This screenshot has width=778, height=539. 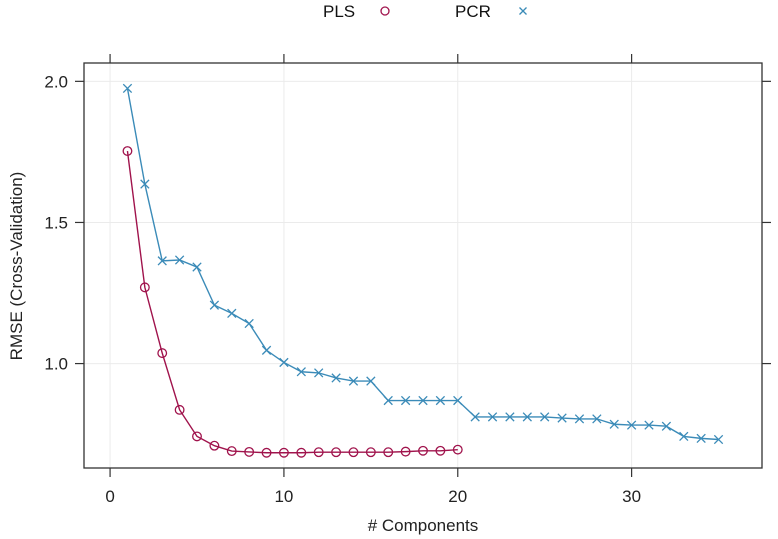 I want to click on legend-label-pls: PLS, so click(x=339, y=11).